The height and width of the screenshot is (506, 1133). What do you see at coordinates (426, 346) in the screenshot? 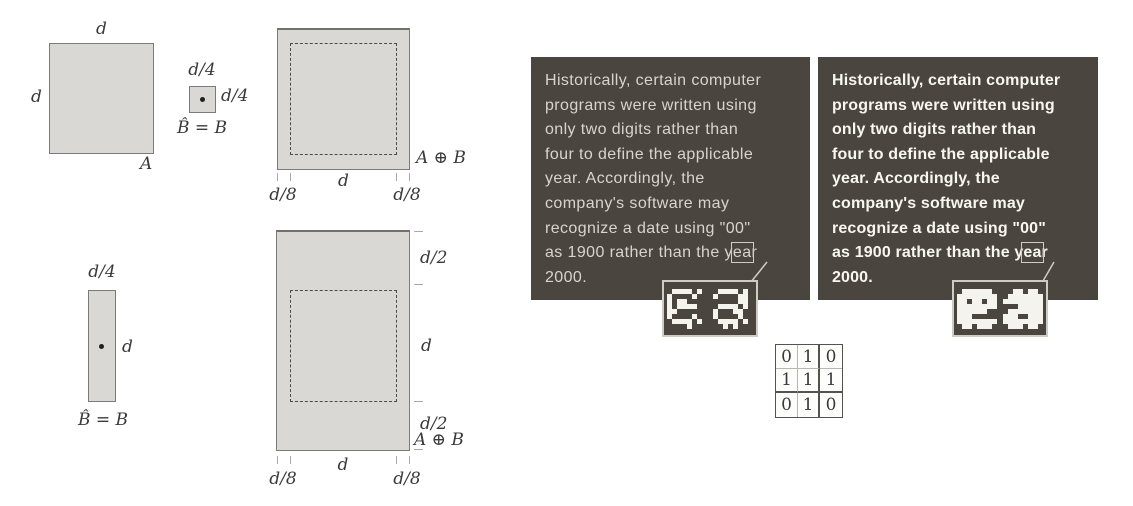
I see `label-d-middle: d` at bounding box center [426, 346].